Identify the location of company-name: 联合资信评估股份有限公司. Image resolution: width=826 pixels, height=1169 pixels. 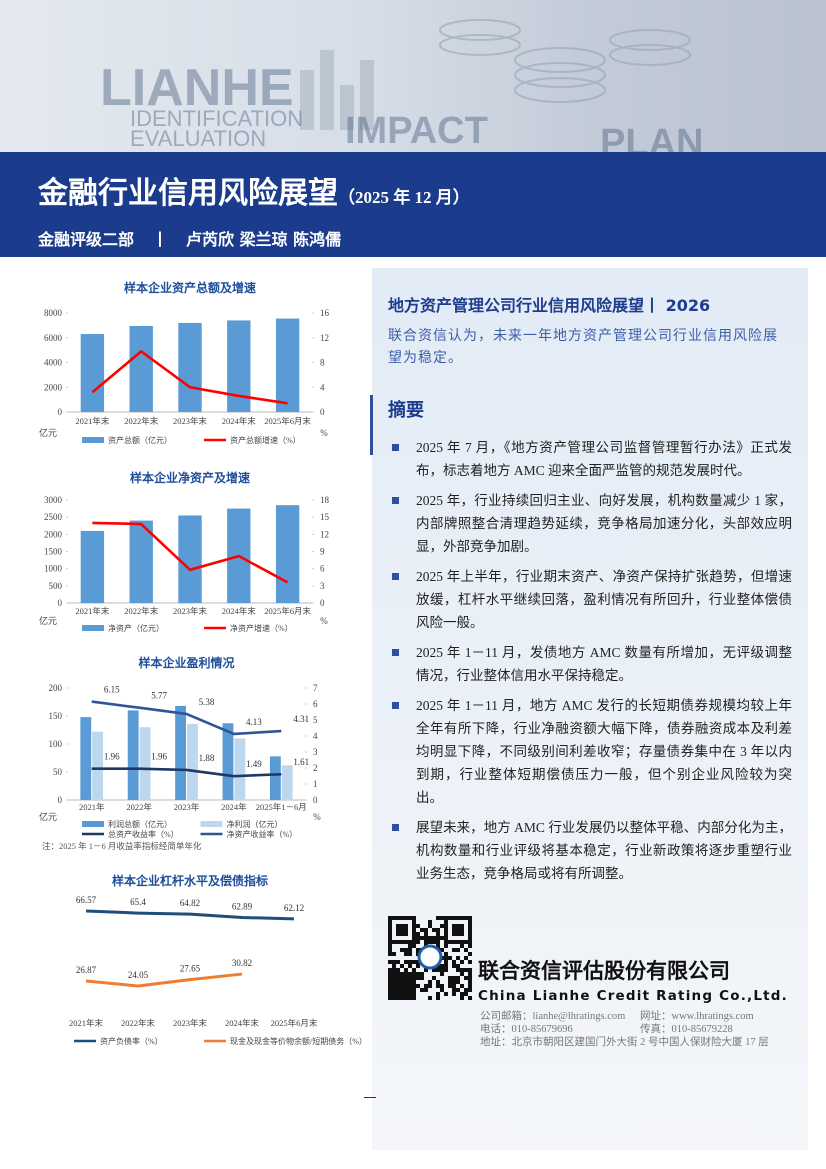
(604, 971).